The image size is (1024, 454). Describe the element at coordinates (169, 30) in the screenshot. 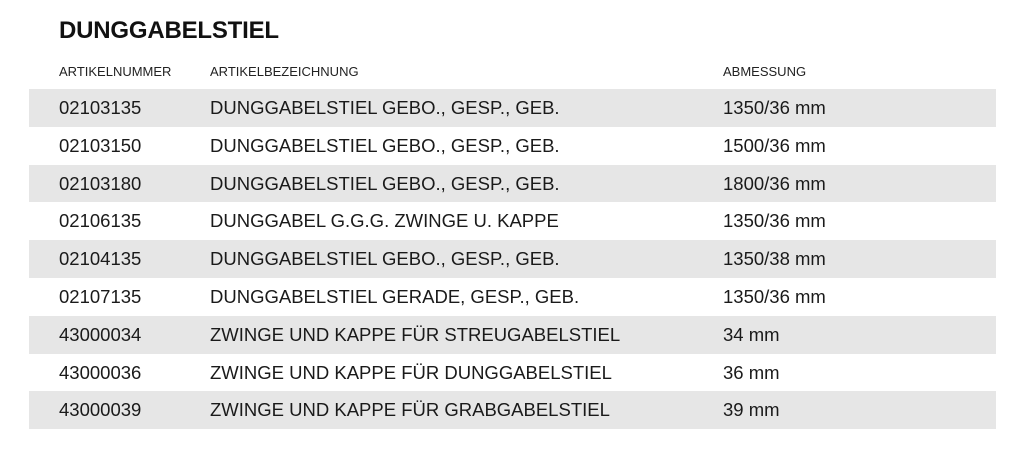

I see `page-title: DUNGGABELSTIEL` at that location.